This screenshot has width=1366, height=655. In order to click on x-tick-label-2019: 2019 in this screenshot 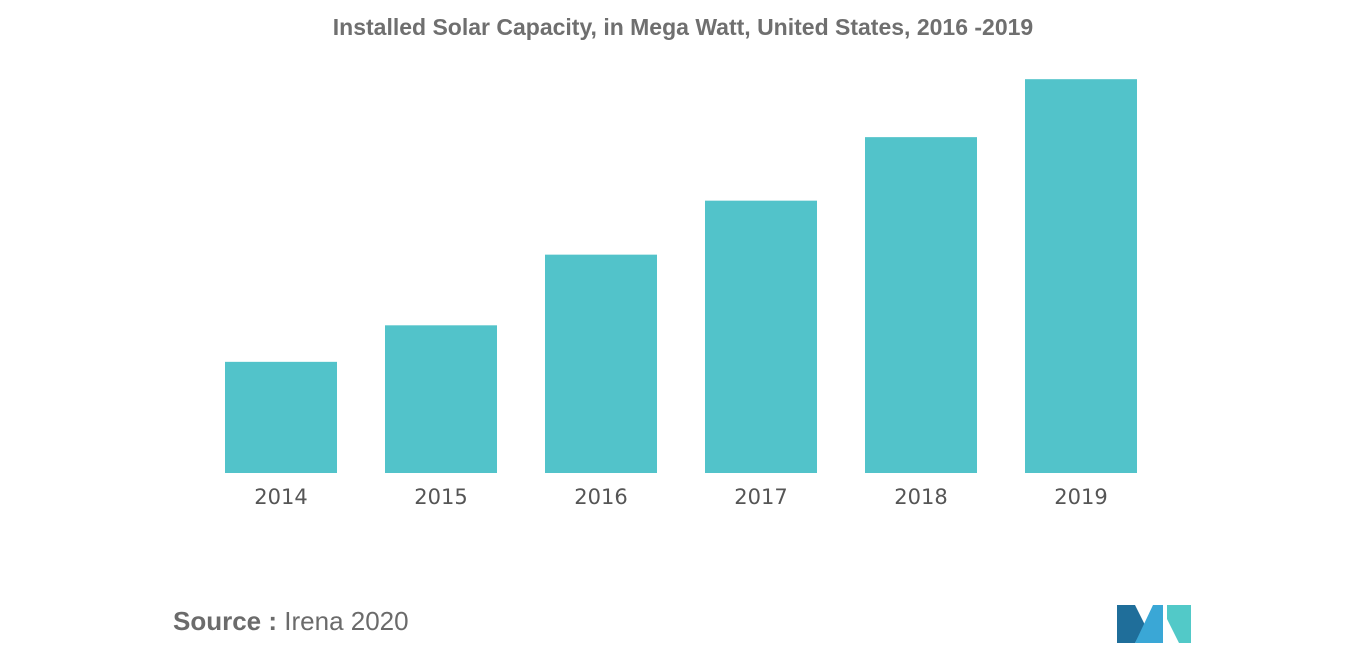, I will do `click(1080, 497)`.